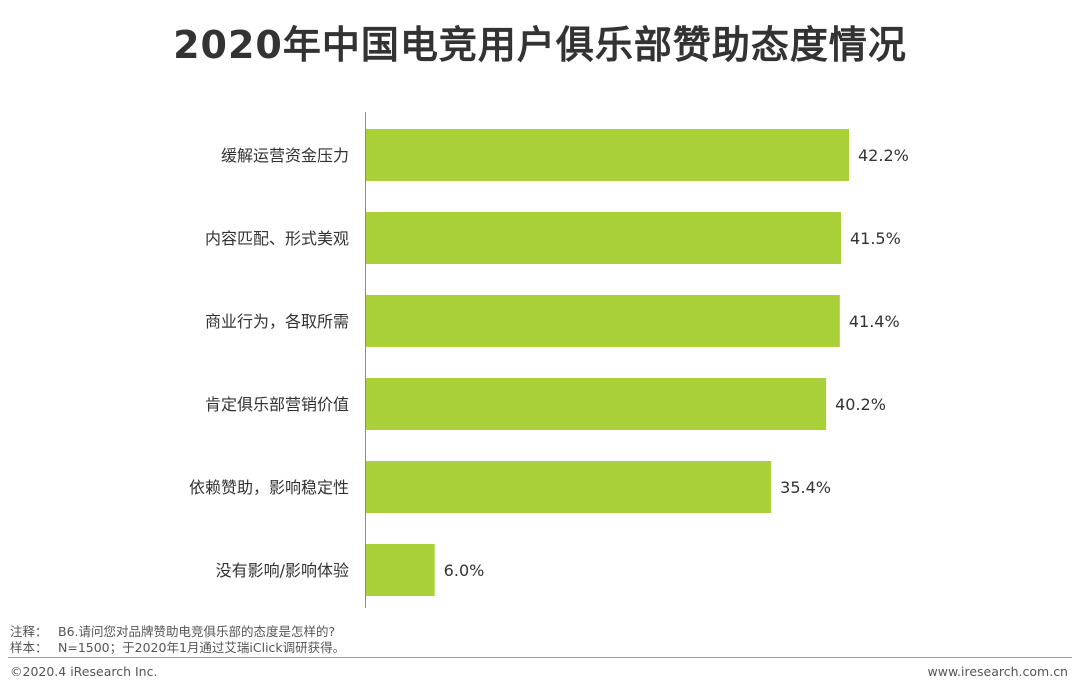 The height and width of the screenshot is (692, 1080). What do you see at coordinates (875, 238) in the screenshot?
I see `value-label-2: 41.5%` at bounding box center [875, 238].